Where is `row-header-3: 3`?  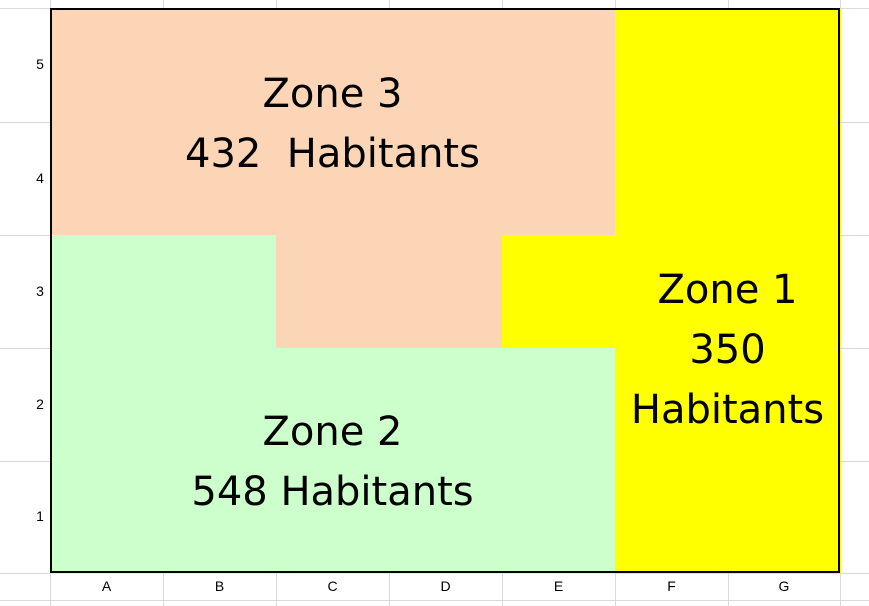
row-header-3: 3 is located at coordinates (40, 290).